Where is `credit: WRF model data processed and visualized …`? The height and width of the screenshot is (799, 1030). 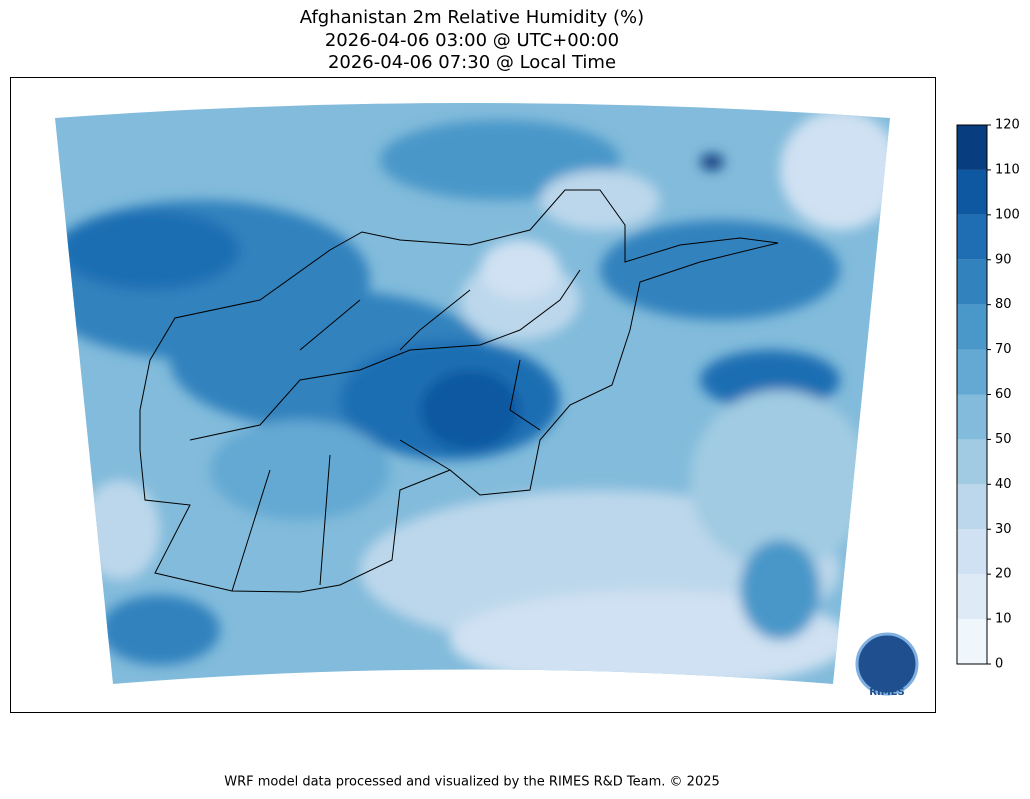 credit: WRF model data processed and visualized … is located at coordinates (472, 782).